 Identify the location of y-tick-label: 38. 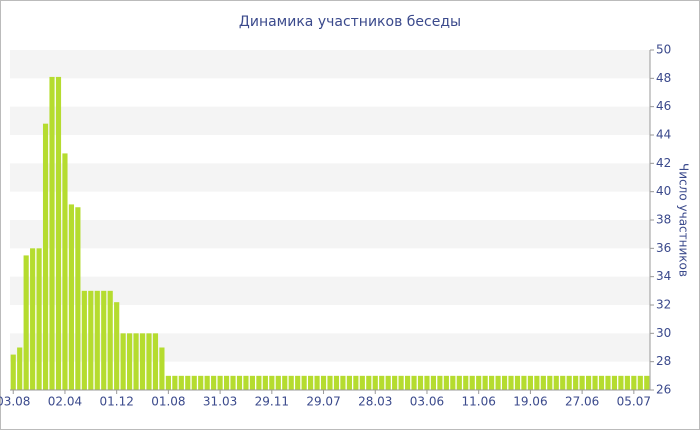
(663, 220).